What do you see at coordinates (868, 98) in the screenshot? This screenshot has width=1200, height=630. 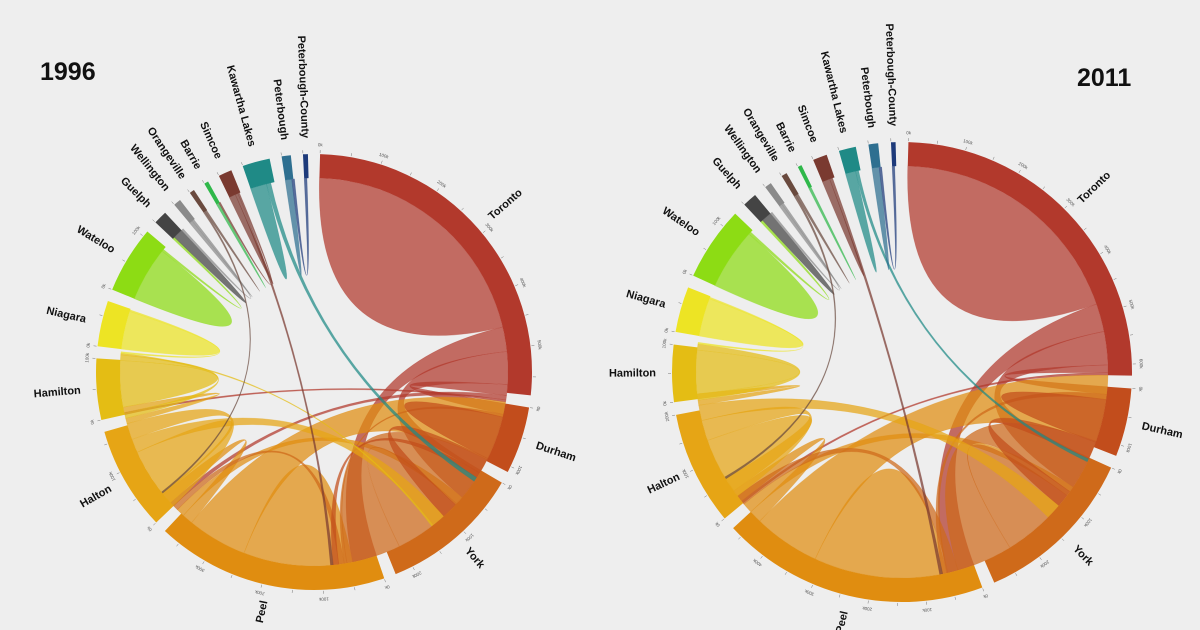 I see `label-peterbough: Peterbough` at bounding box center [868, 98].